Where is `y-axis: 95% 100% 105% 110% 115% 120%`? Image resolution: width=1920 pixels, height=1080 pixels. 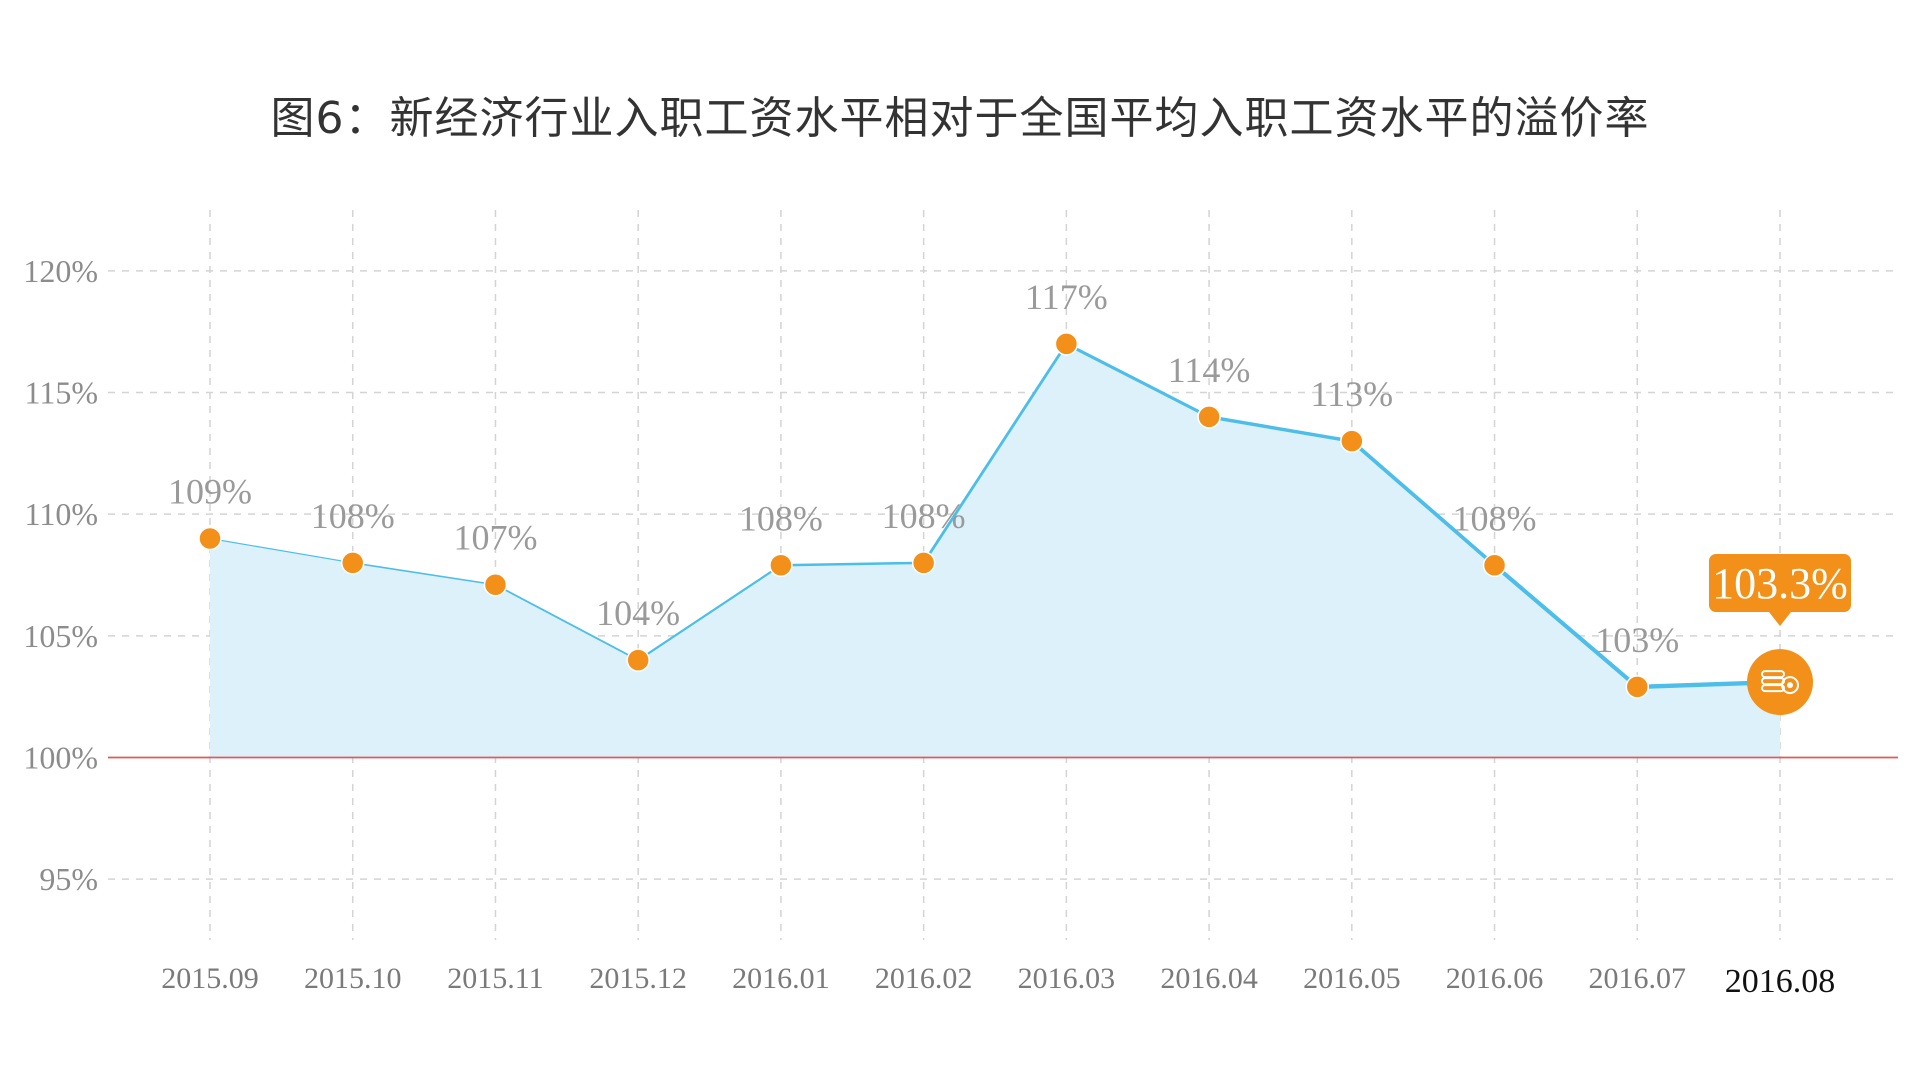 y-axis: 95% 100% 105% 110% 115% 120% is located at coordinates (60, 575).